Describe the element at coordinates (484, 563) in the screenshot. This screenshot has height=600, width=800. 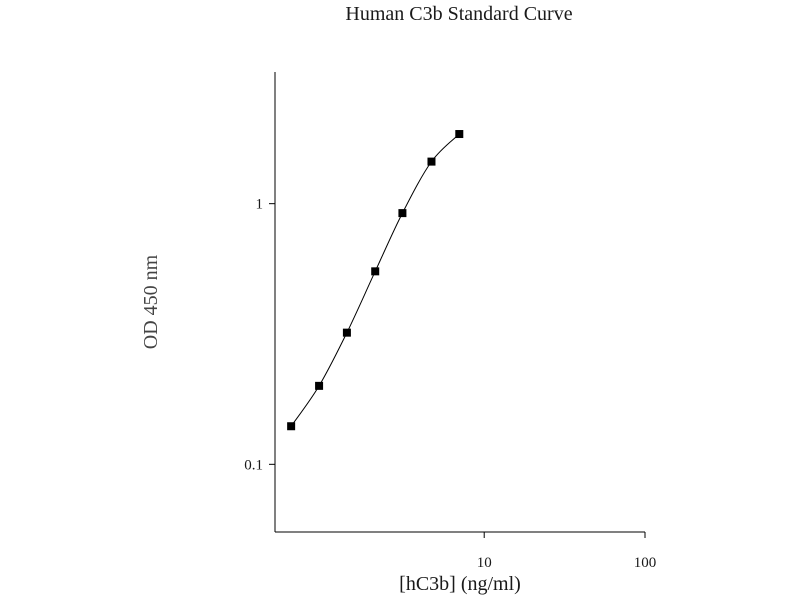
I see `x-tick-label: 10` at that location.